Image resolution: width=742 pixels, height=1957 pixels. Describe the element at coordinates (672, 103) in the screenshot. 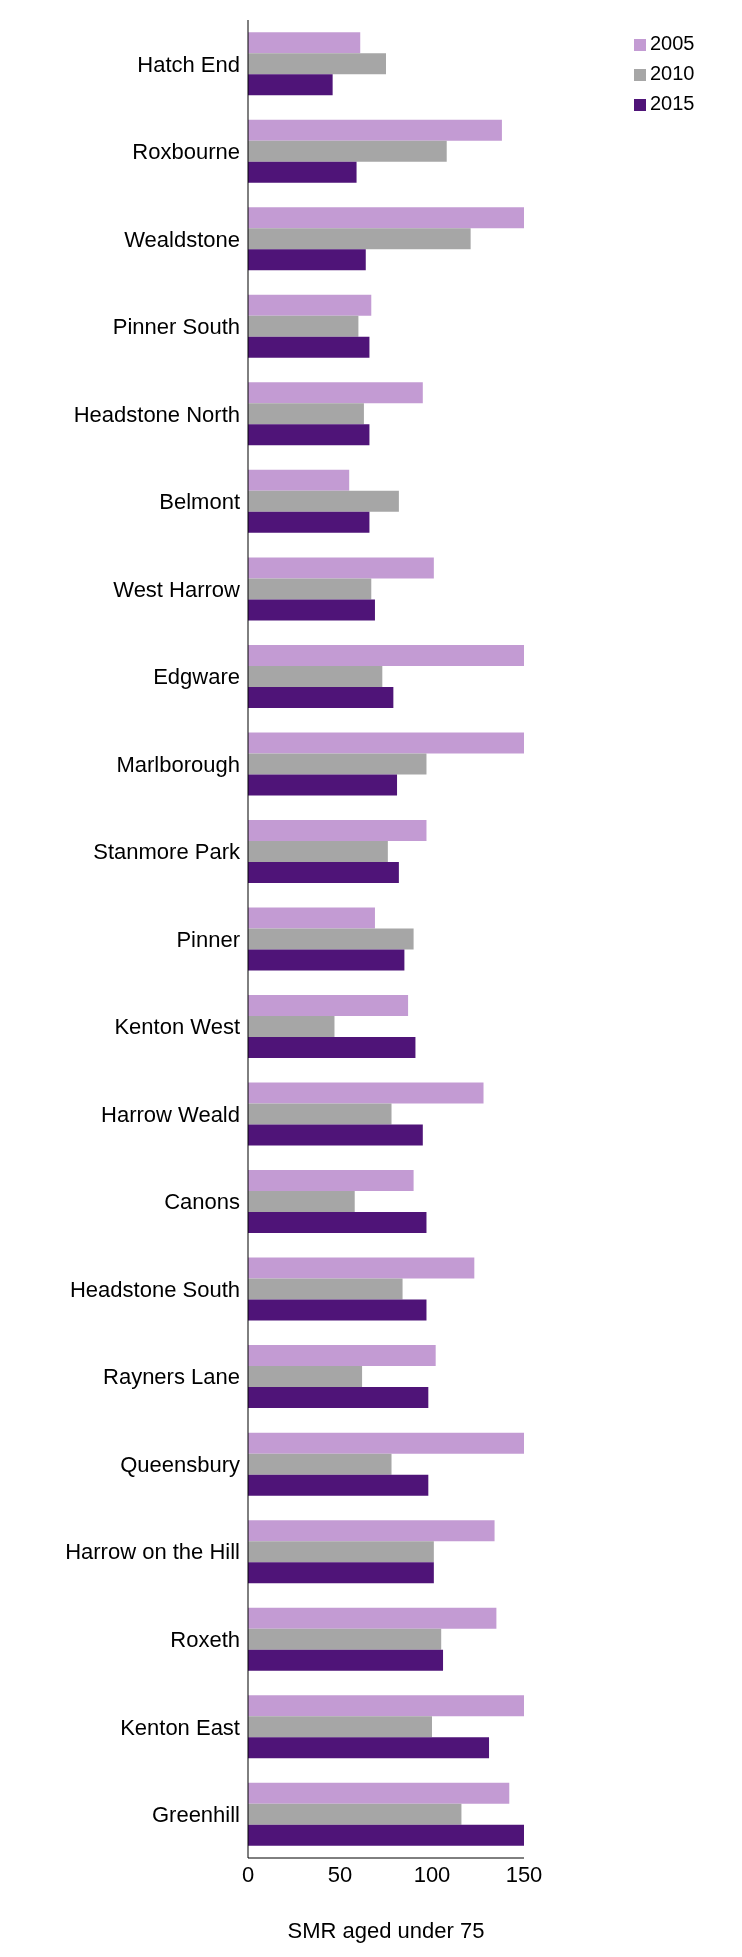

I see `legend-label: 2015` at that location.